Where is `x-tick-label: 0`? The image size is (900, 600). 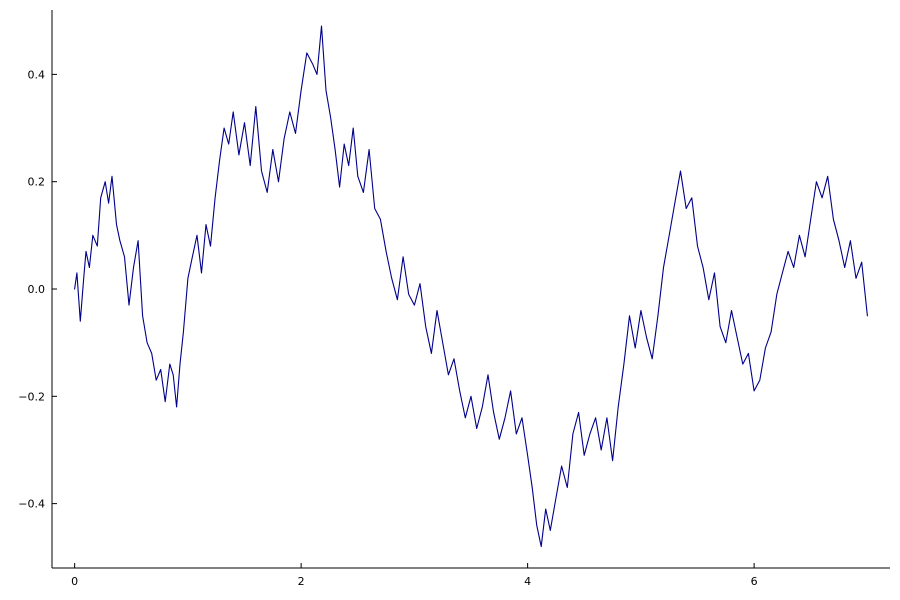 x-tick-label: 0 is located at coordinates (74, 581).